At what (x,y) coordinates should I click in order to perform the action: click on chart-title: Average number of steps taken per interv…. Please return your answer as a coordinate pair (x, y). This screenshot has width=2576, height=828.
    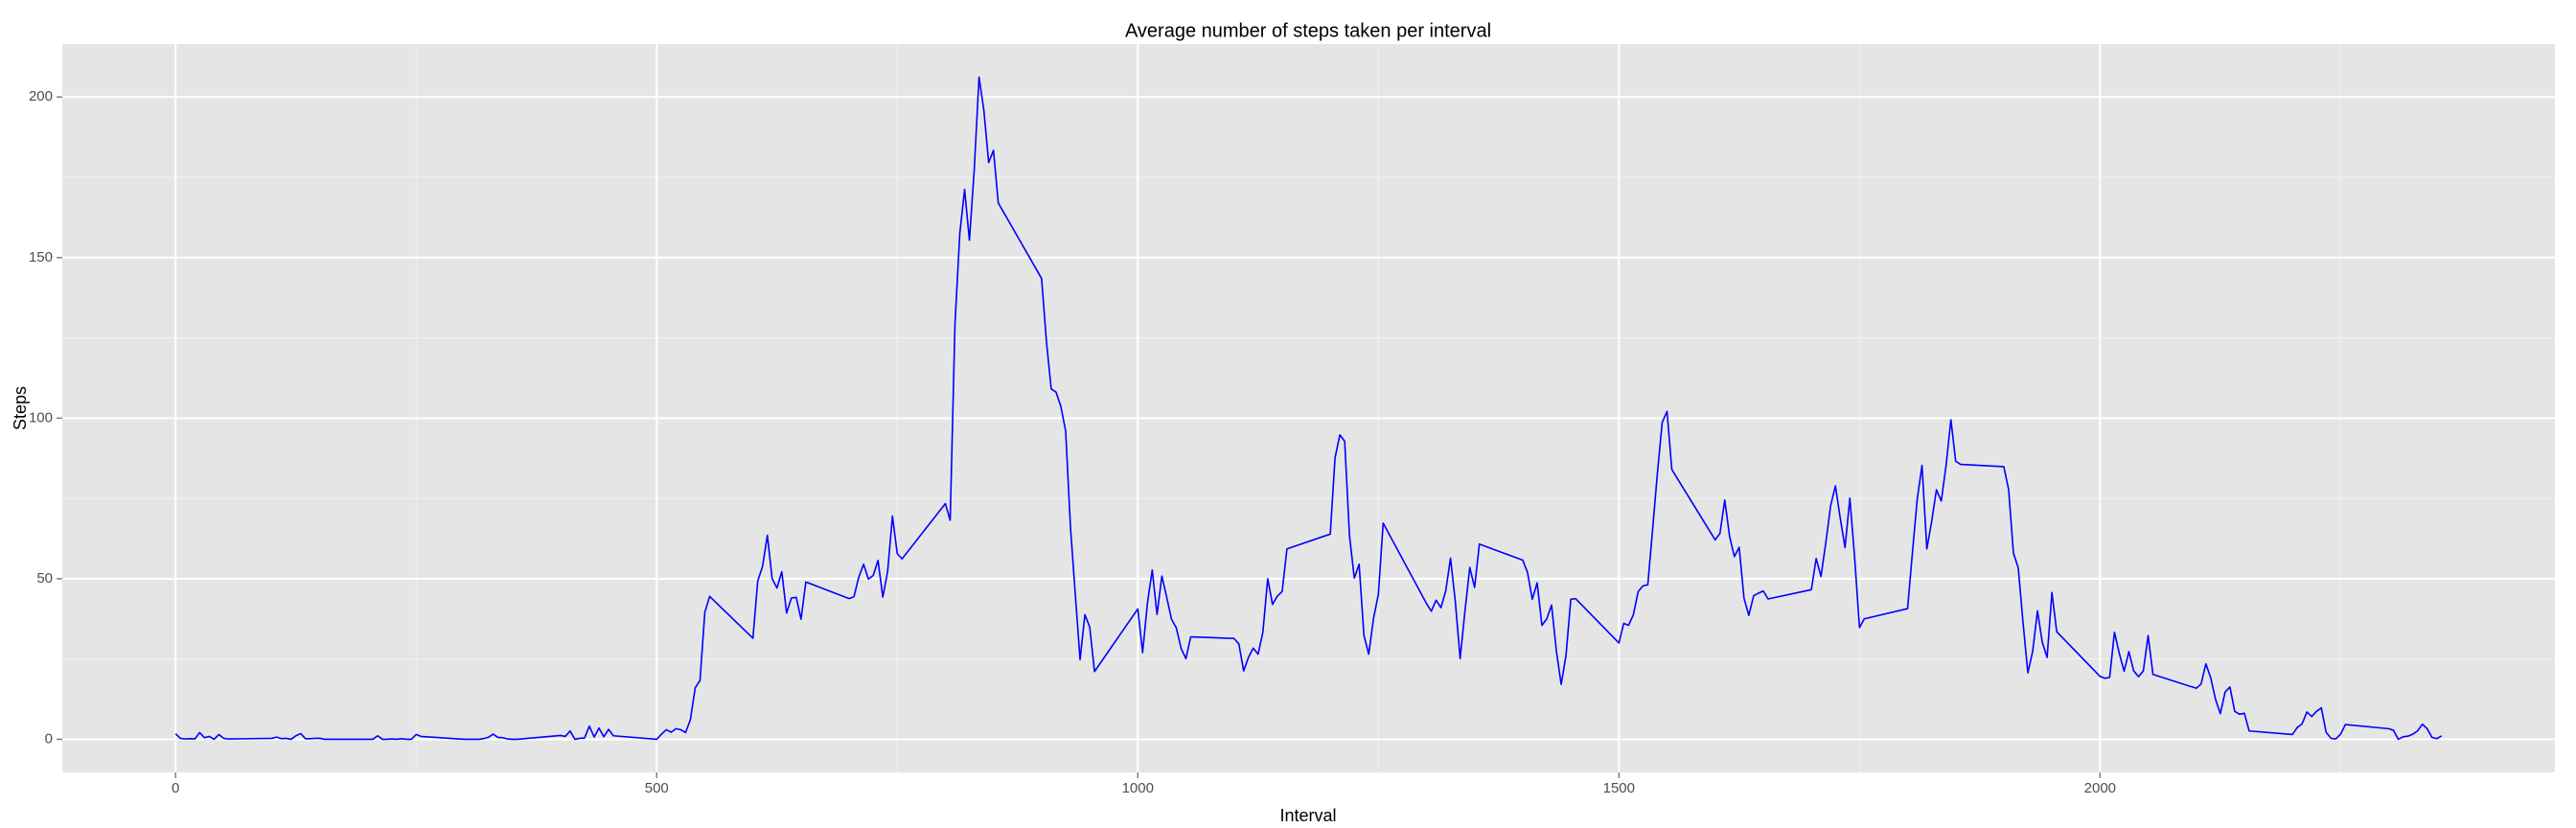
    Looking at the image, I should click on (1308, 30).